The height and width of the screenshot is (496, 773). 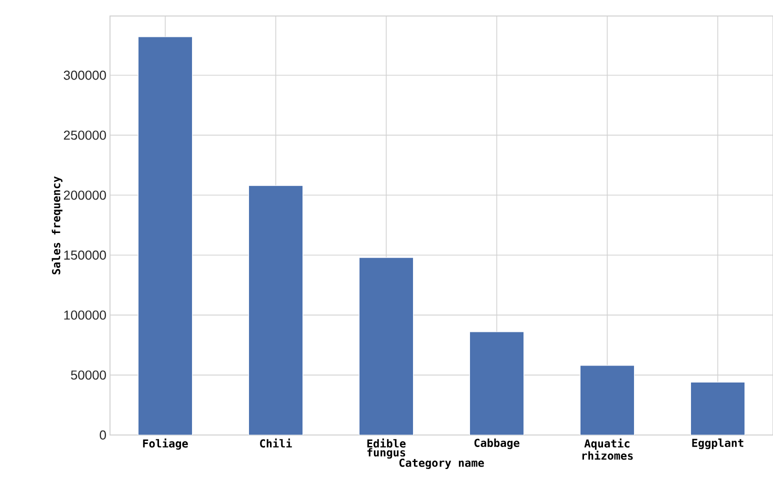 What do you see at coordinates (85, 135) in the screenshot?
I see `y-tick-label: 250000` at bounding box center [85, 135].